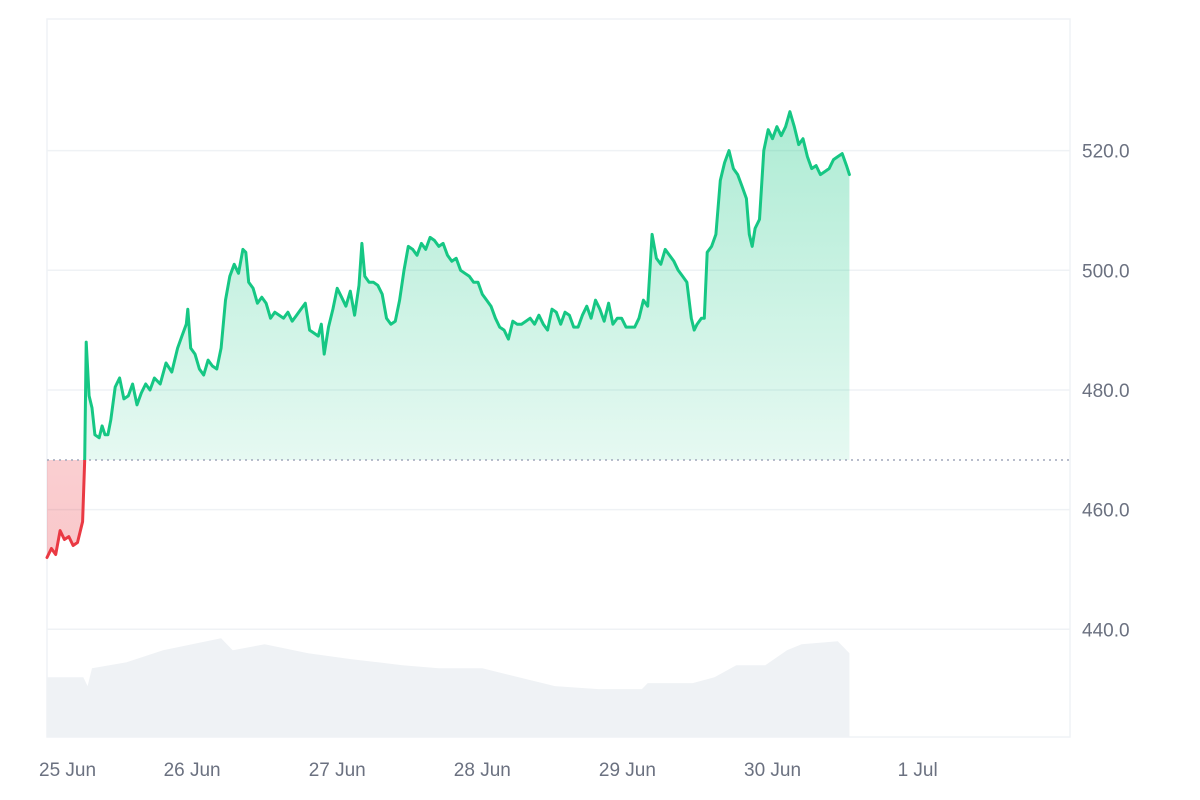 This screenshot has width=1200, height=800. I want to click on x-tick-label: 28 Jun, so click(482, 770).